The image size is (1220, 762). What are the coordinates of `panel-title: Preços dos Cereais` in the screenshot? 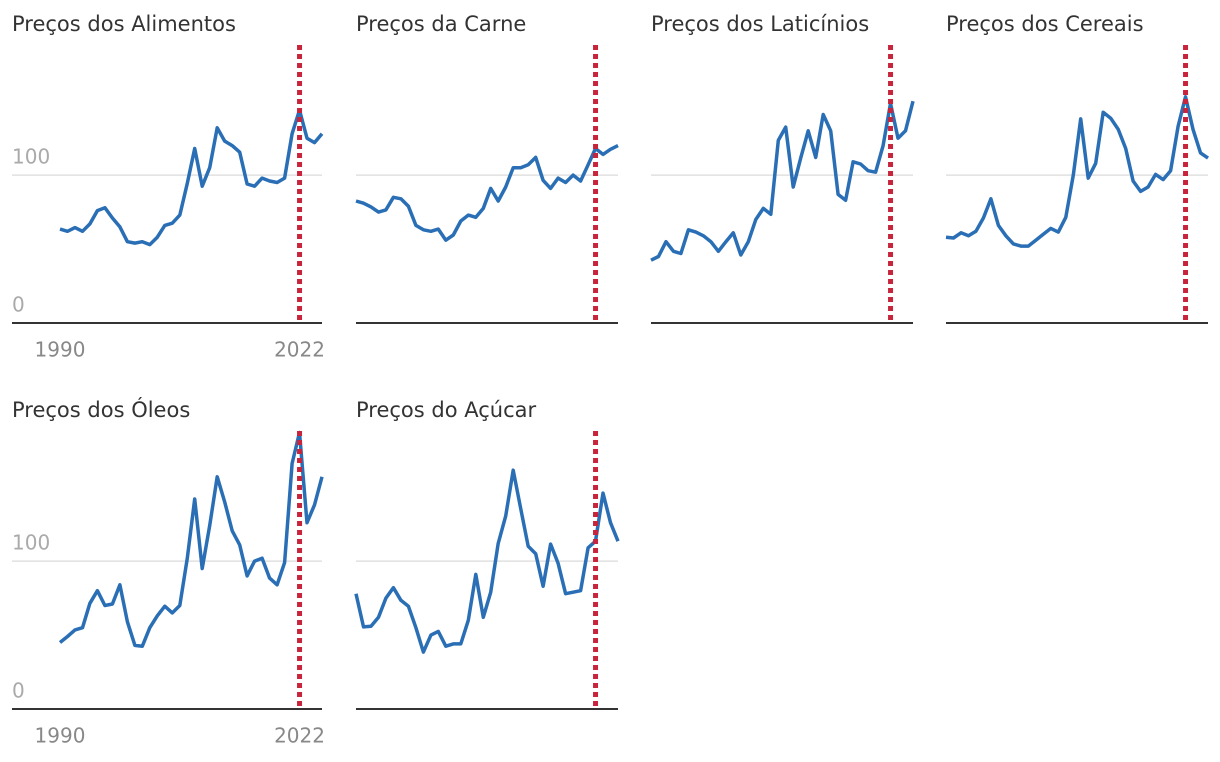 It's located at (1045, 24).